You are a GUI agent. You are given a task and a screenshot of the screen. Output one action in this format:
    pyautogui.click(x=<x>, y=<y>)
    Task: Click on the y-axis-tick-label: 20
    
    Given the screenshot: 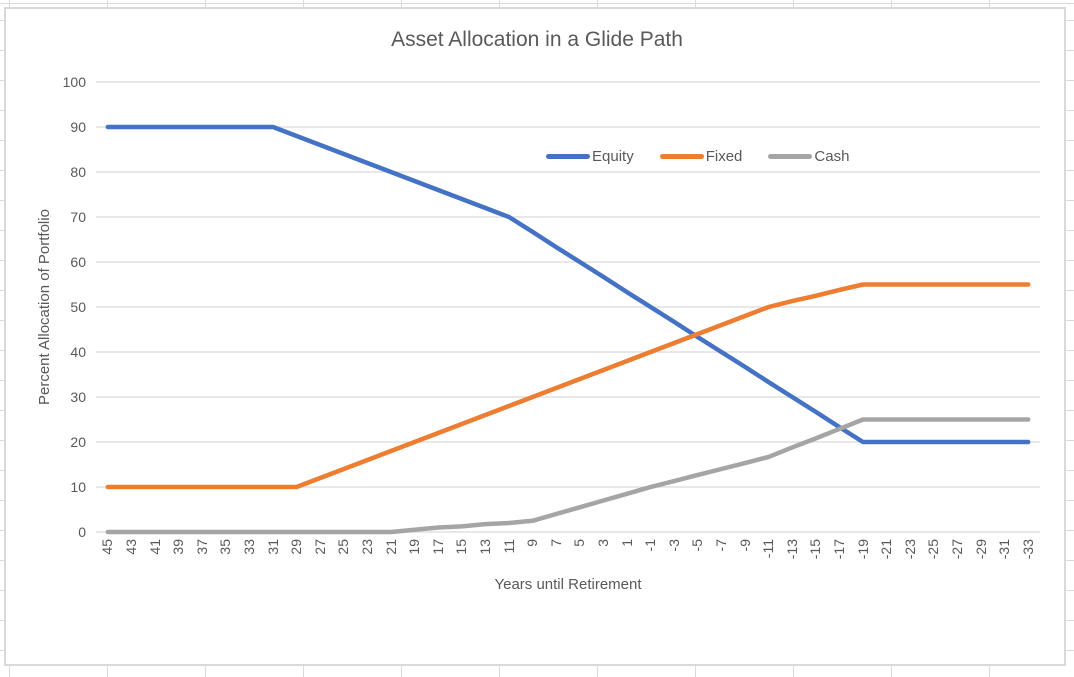 What is the action you would take?
    pyautogui.click(x=78, y=442)
    